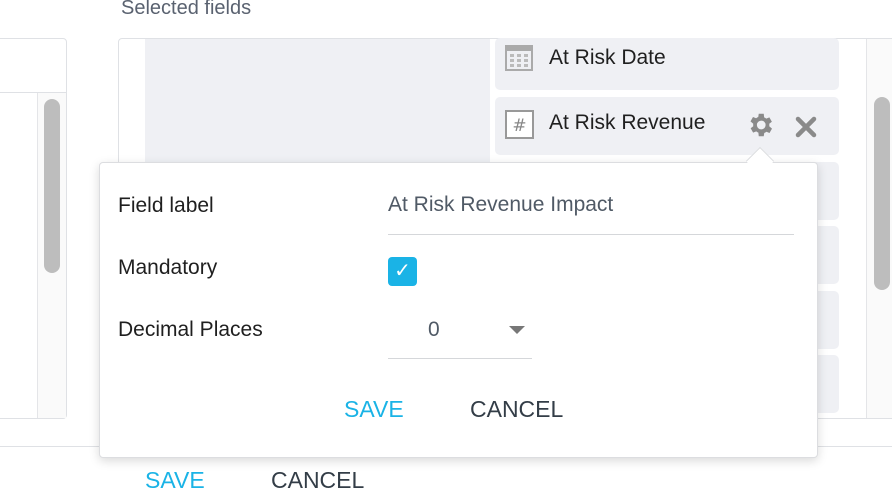 The width and height of the screenshot is (892, 494). Describe the element at coordinates (52, 186) in the screenshot. I see `left-scrollbar-thumb` at that location.